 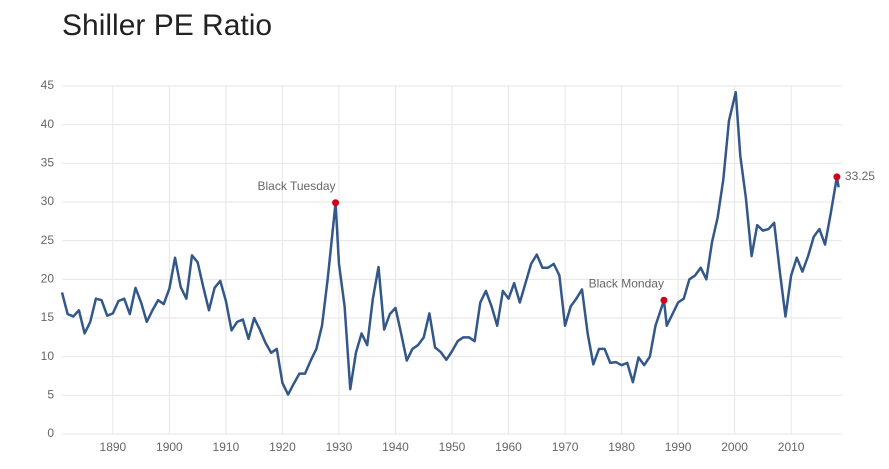 I want to click on annotation-label: Black Monday, so click(x=626, y=283).